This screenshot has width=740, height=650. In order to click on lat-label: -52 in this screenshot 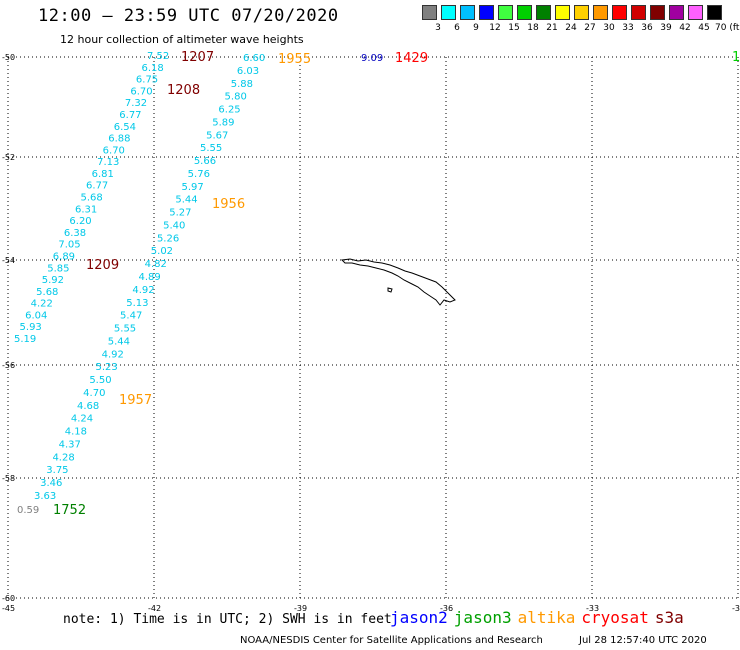, I will do `click(8, 157)`.